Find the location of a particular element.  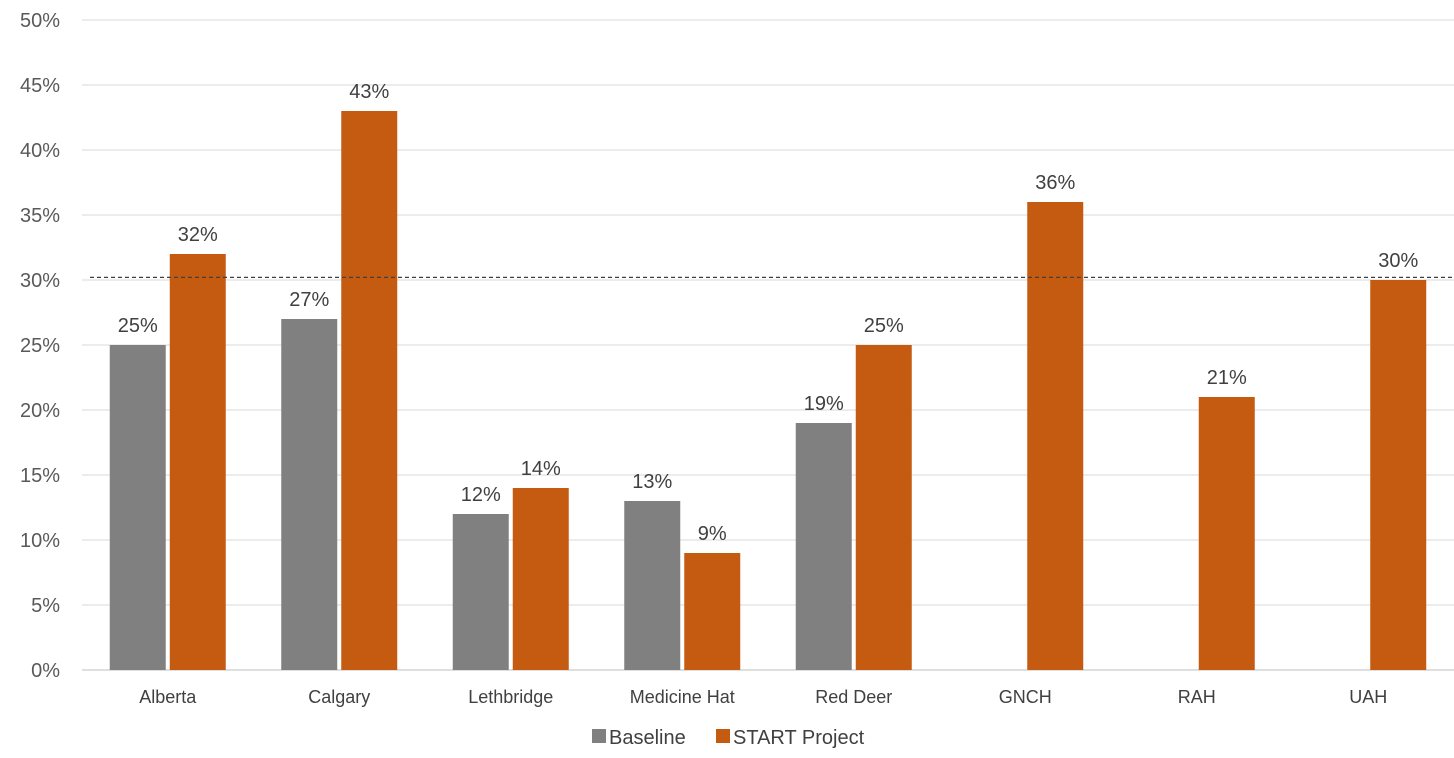

y-tick-label: 30% is located at coordinates (40, 281).